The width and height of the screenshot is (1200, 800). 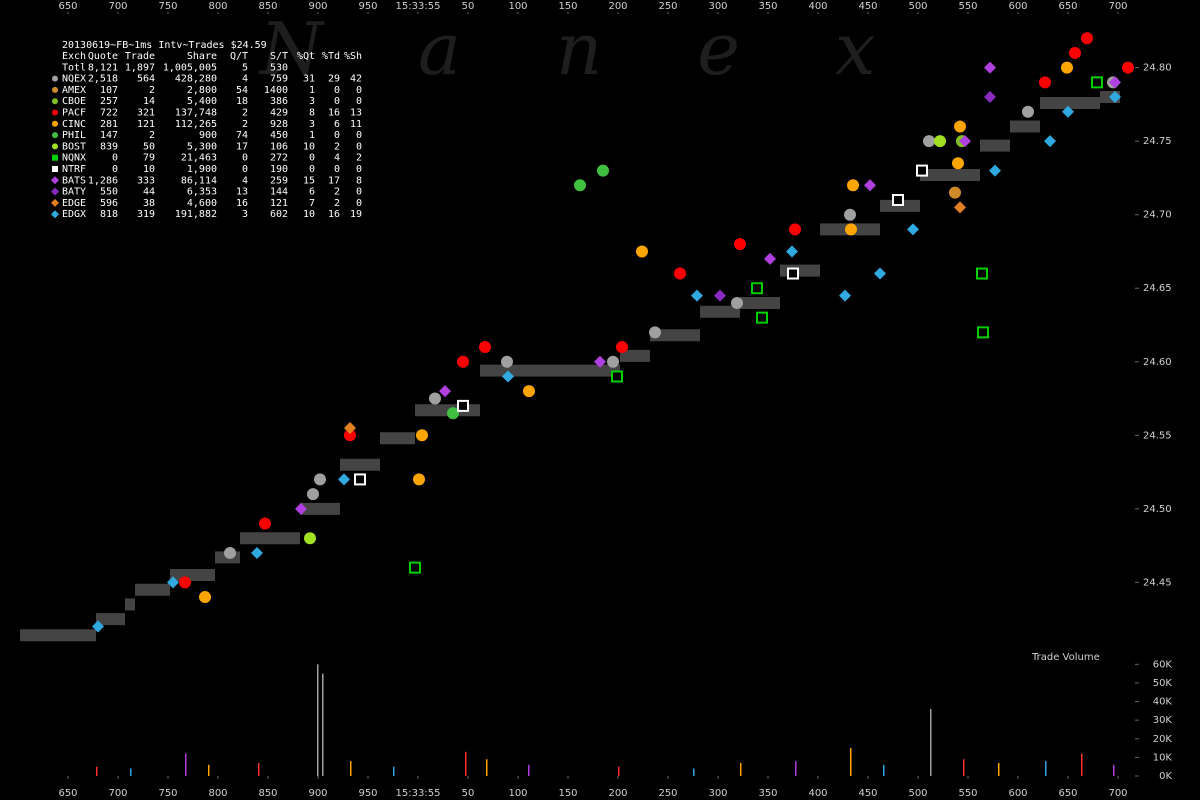 What do you see at coordinates (309, 79) in the screenshot?
I see `table-cell: 31` at bounding box center [309, 79].